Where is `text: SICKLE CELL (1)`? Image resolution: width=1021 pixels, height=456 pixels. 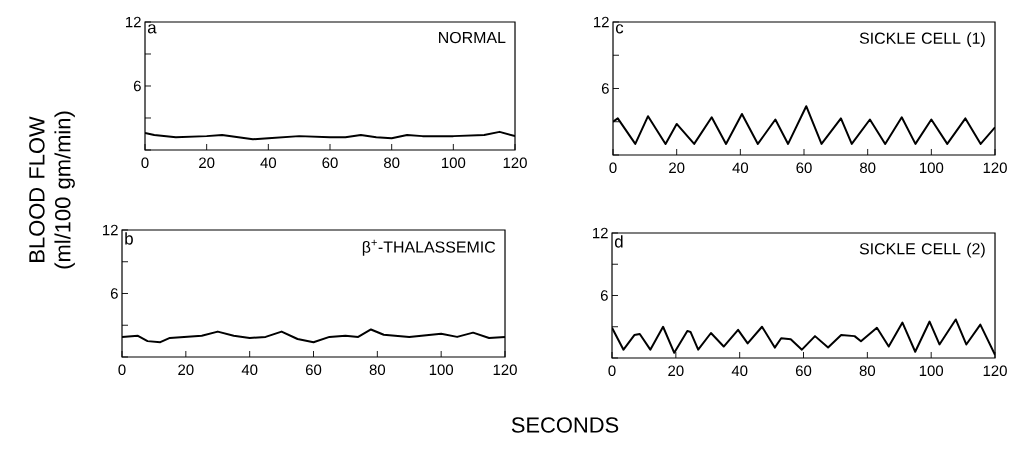
text: SICKLE CELL (1) is located at coordinates (922, 40).